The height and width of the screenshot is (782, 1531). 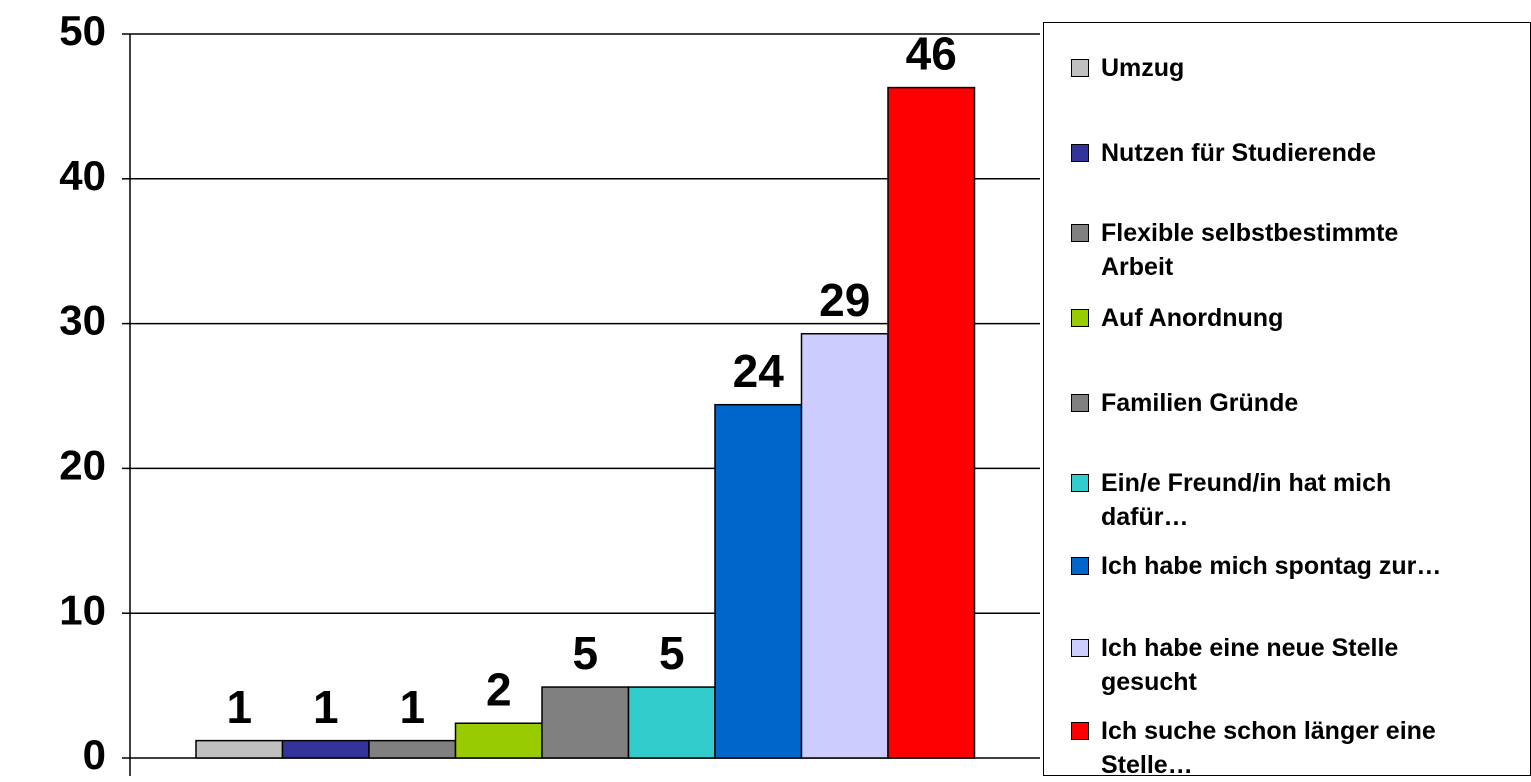 I want to click on legend-label: Familien Gründe, so click(x=1200, y=403).